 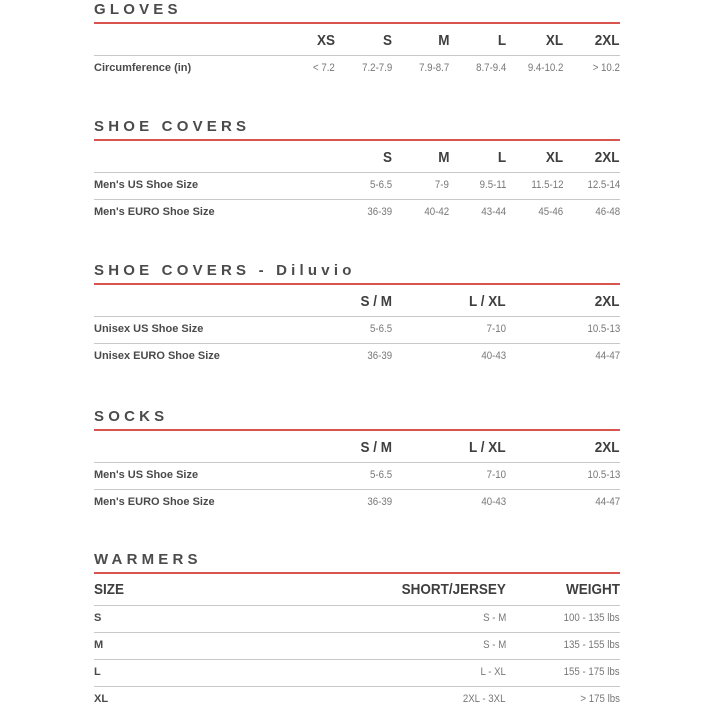 I want to click on cell-value: 40-42, so click(x=436, y=212).